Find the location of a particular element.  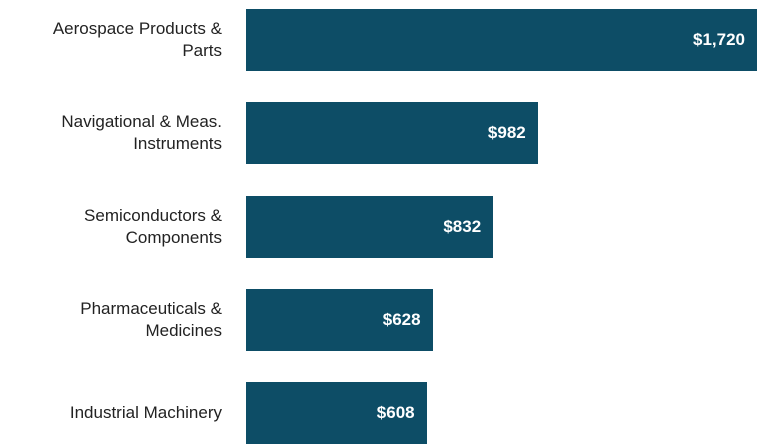

category-label: Navigational & Meas. Instruments is located at coordinates (141, 133).